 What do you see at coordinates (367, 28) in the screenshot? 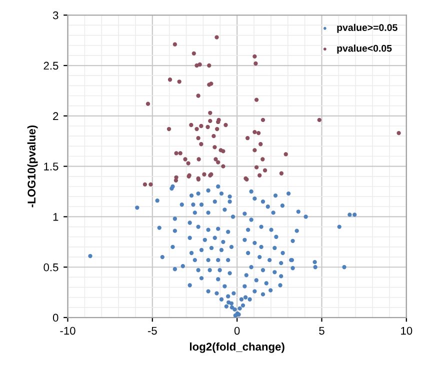
I see `legend-label: pvalue>=0.05` at bounding box center [367, 28].